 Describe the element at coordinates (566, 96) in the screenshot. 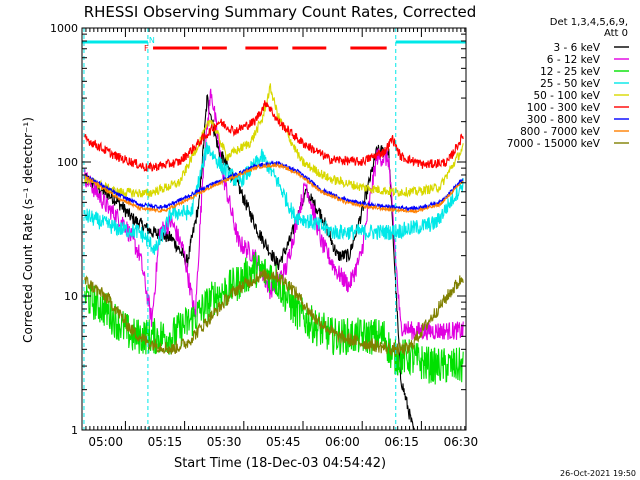

I see `legend-label: 50 - 100 keV` at that location.